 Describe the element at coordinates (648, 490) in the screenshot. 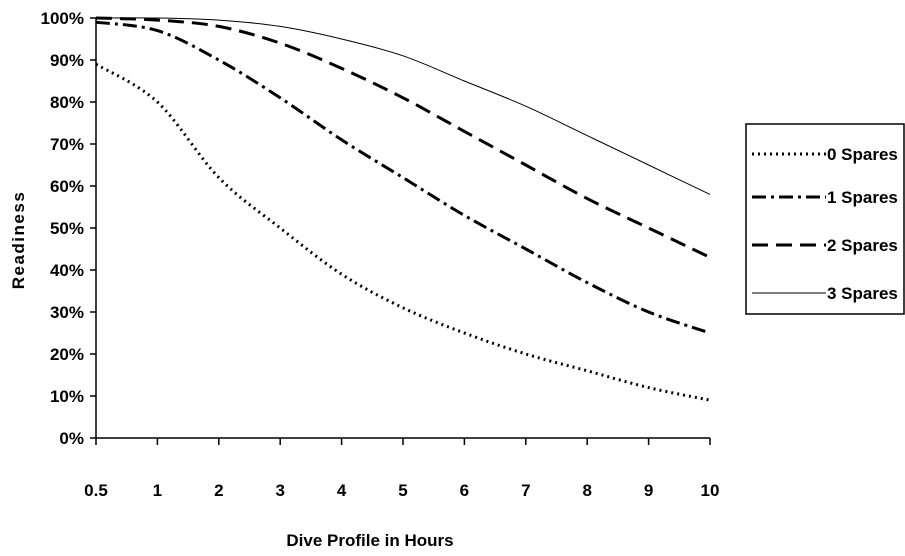

I see `x-tick-label: 9` at that location.